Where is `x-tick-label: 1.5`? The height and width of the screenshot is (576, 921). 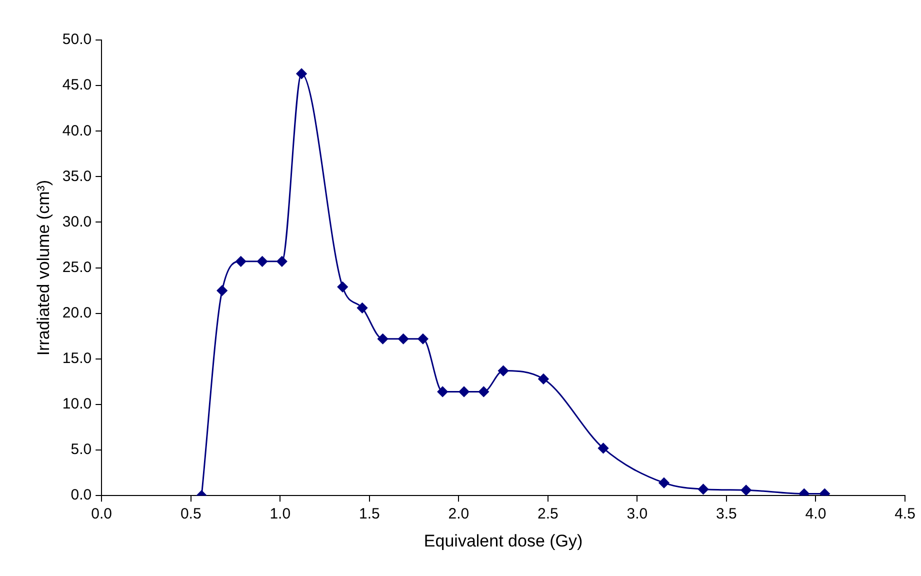 x-tick-label: 1.5 is located at coordinates (369, 514).